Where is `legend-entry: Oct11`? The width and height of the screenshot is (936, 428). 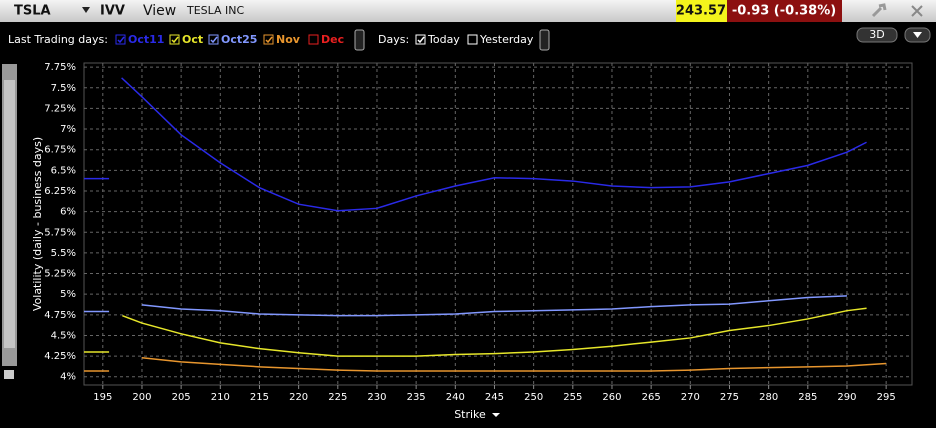 legend-entry: Oct11 is located at coordinates (146, 39).